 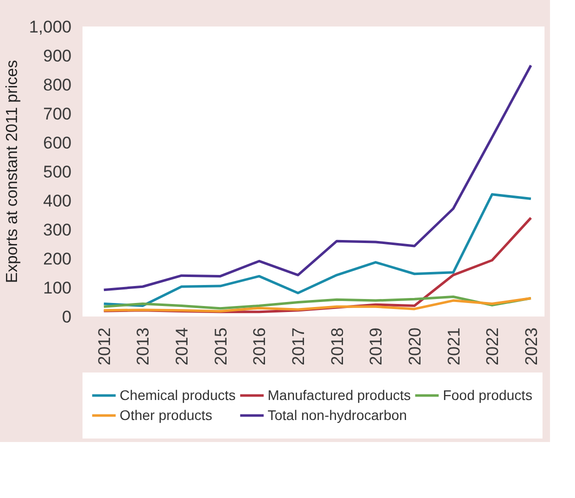 I want to click on y-tick-label: 400, so click(x=57, y=201).